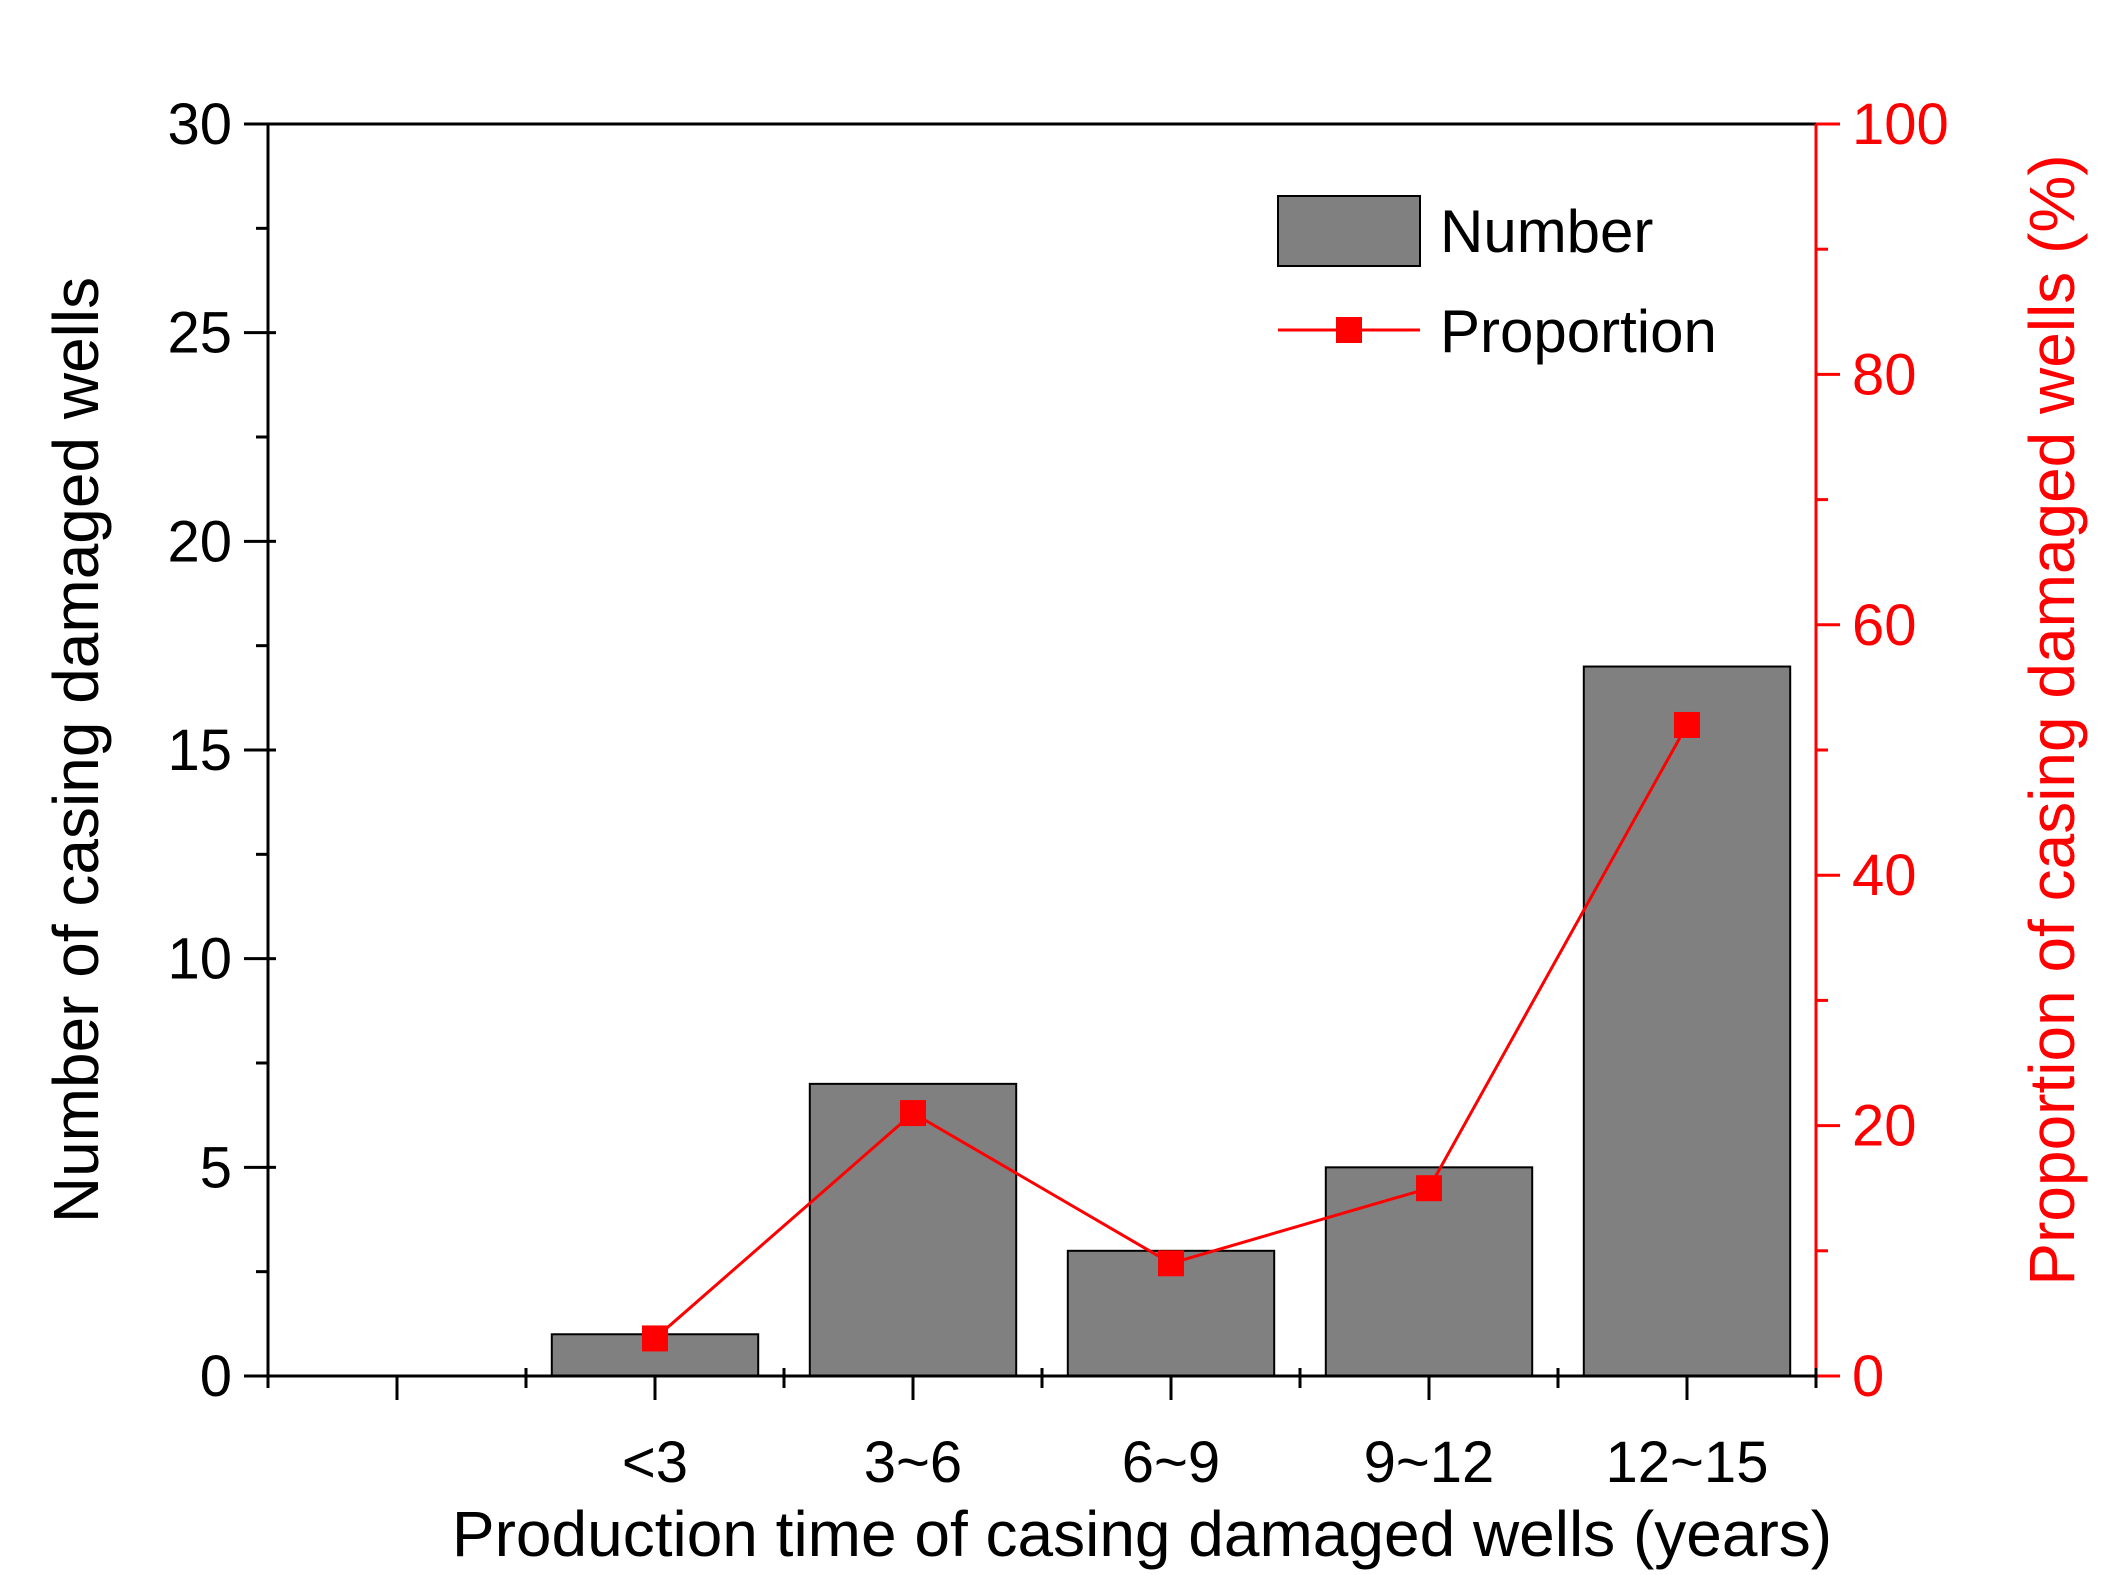  Describe the element at coordinates (199, 750) in the screenshot. I see `left-tick-label: 15` at that location.